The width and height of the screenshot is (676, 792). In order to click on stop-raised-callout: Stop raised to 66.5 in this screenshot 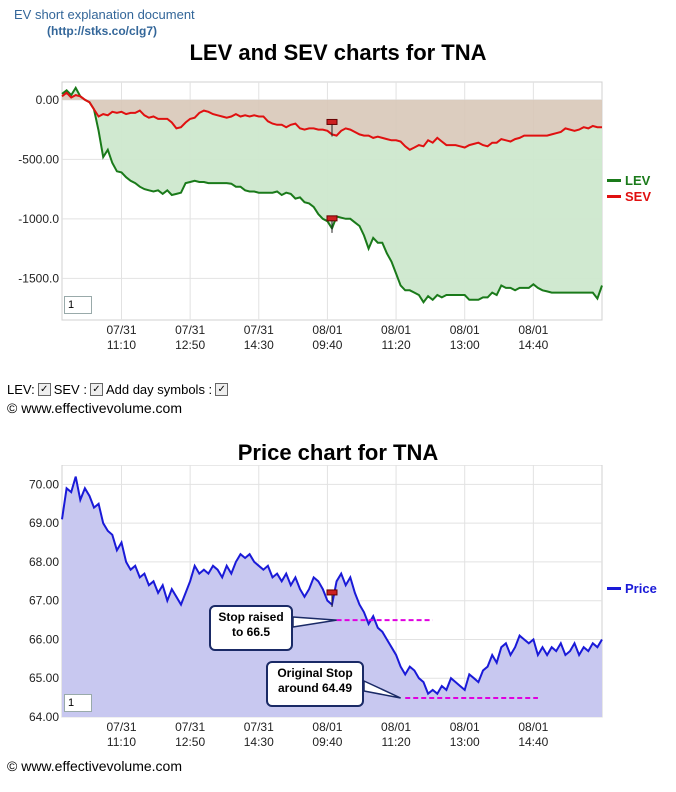, I will do `click(251, 628)`.